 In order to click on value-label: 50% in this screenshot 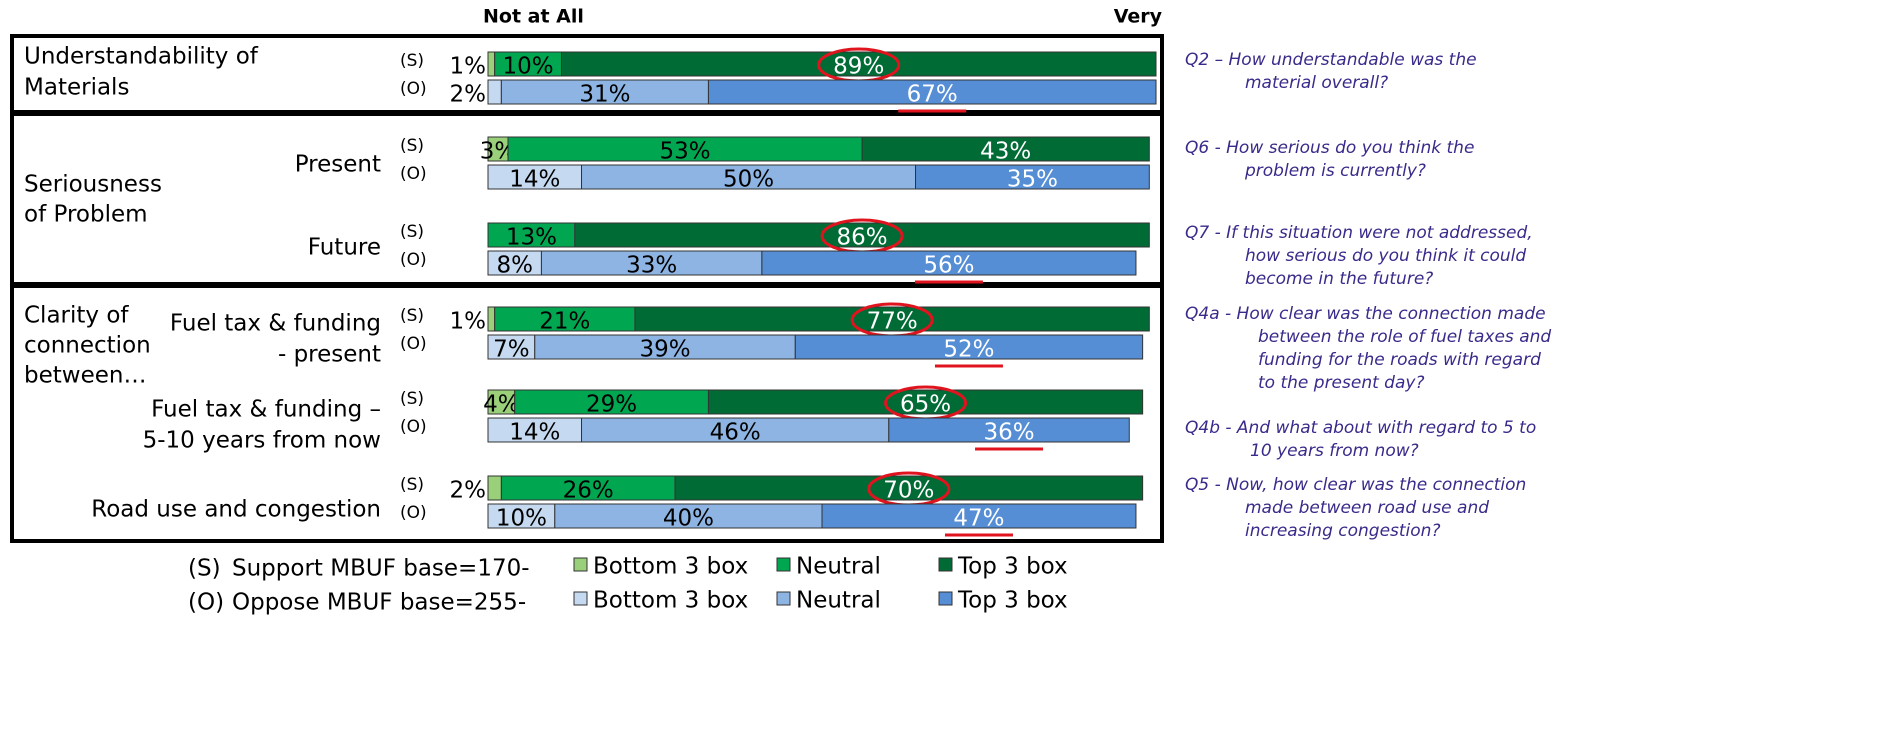, I will do `click(748, 180)`.